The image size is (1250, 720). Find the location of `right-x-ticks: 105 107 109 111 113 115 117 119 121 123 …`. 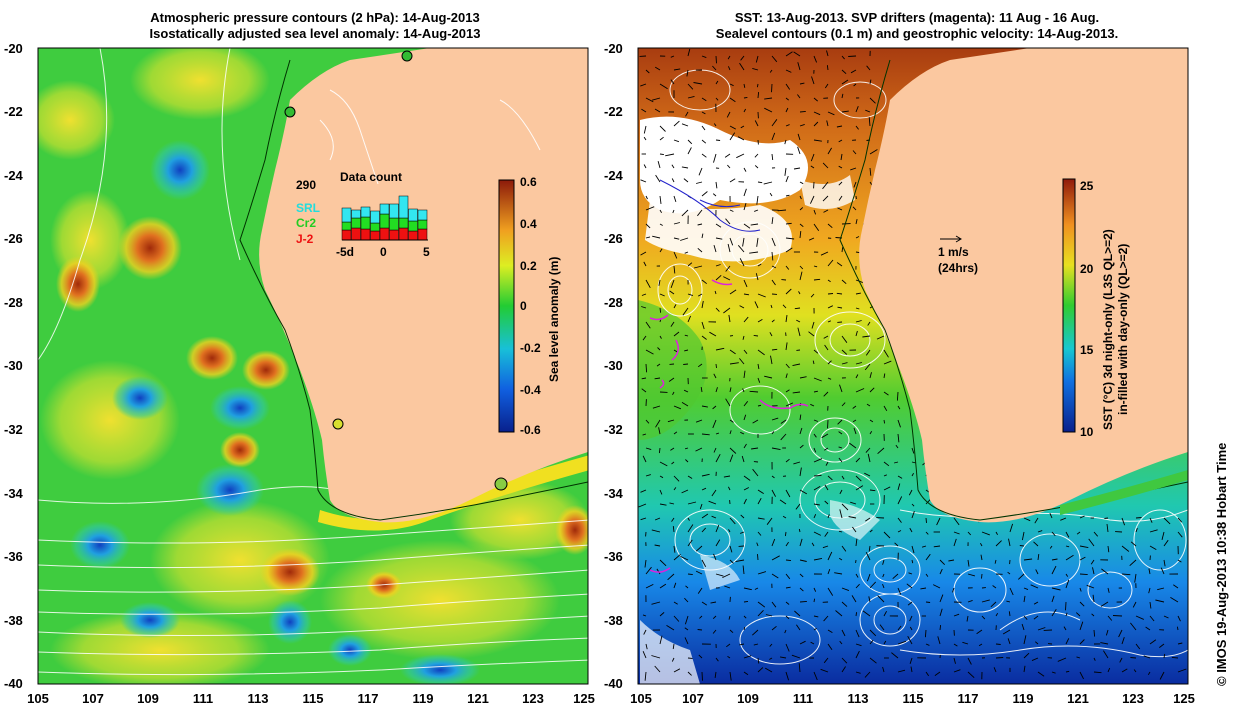

right-x-ticks: 105 107 109 111 113 115 117 119 121 123 … is located at coordinates (912, 698).